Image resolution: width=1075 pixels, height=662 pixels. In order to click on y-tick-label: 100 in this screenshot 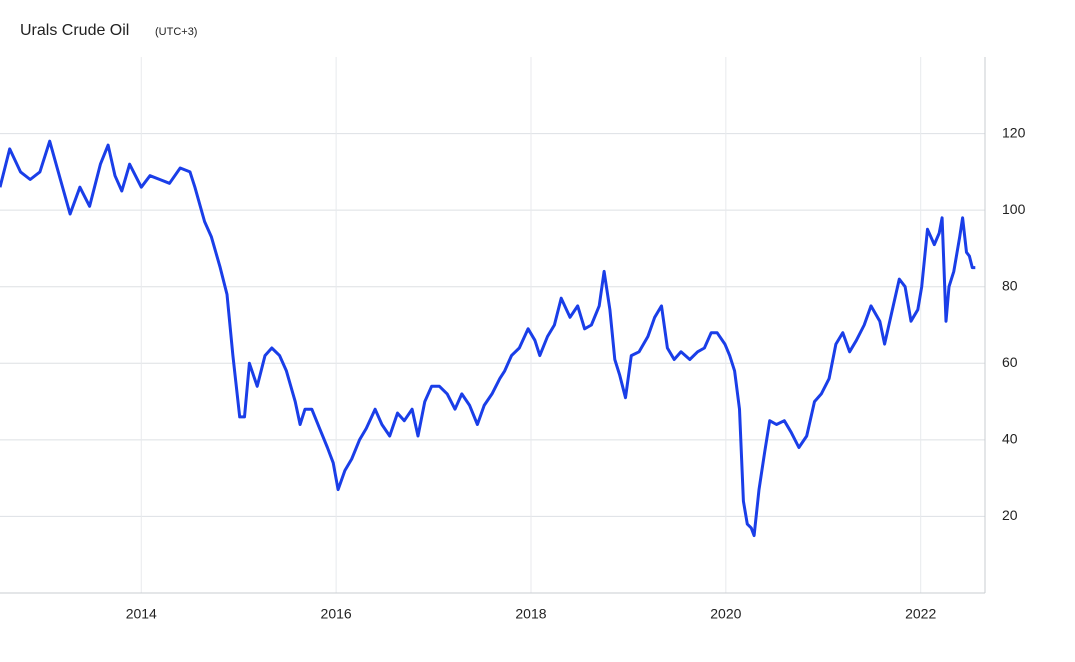, I will do `click(1014, 209)`.